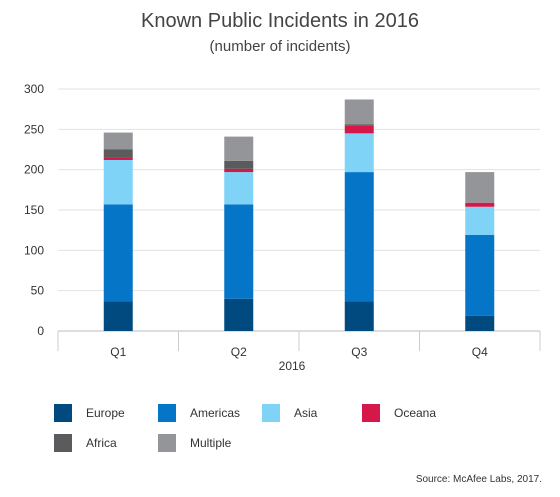 This screenshot has height=497, width=560. What do you see at coordinates (34, 250) in the screenshot?
I see `y-tick-label: 100` at bounding box center [34, 250].